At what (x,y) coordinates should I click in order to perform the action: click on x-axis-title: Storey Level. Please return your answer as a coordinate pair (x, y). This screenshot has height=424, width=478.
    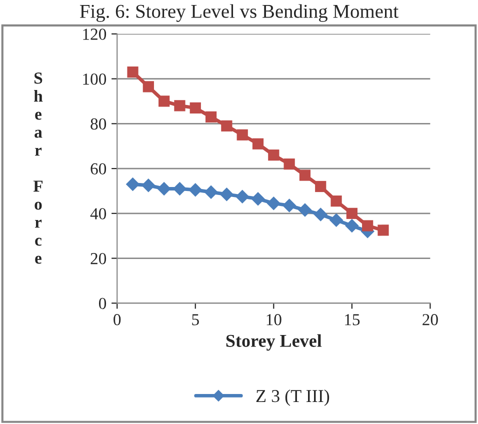
    Looking at the image, I should click on (274, 342).